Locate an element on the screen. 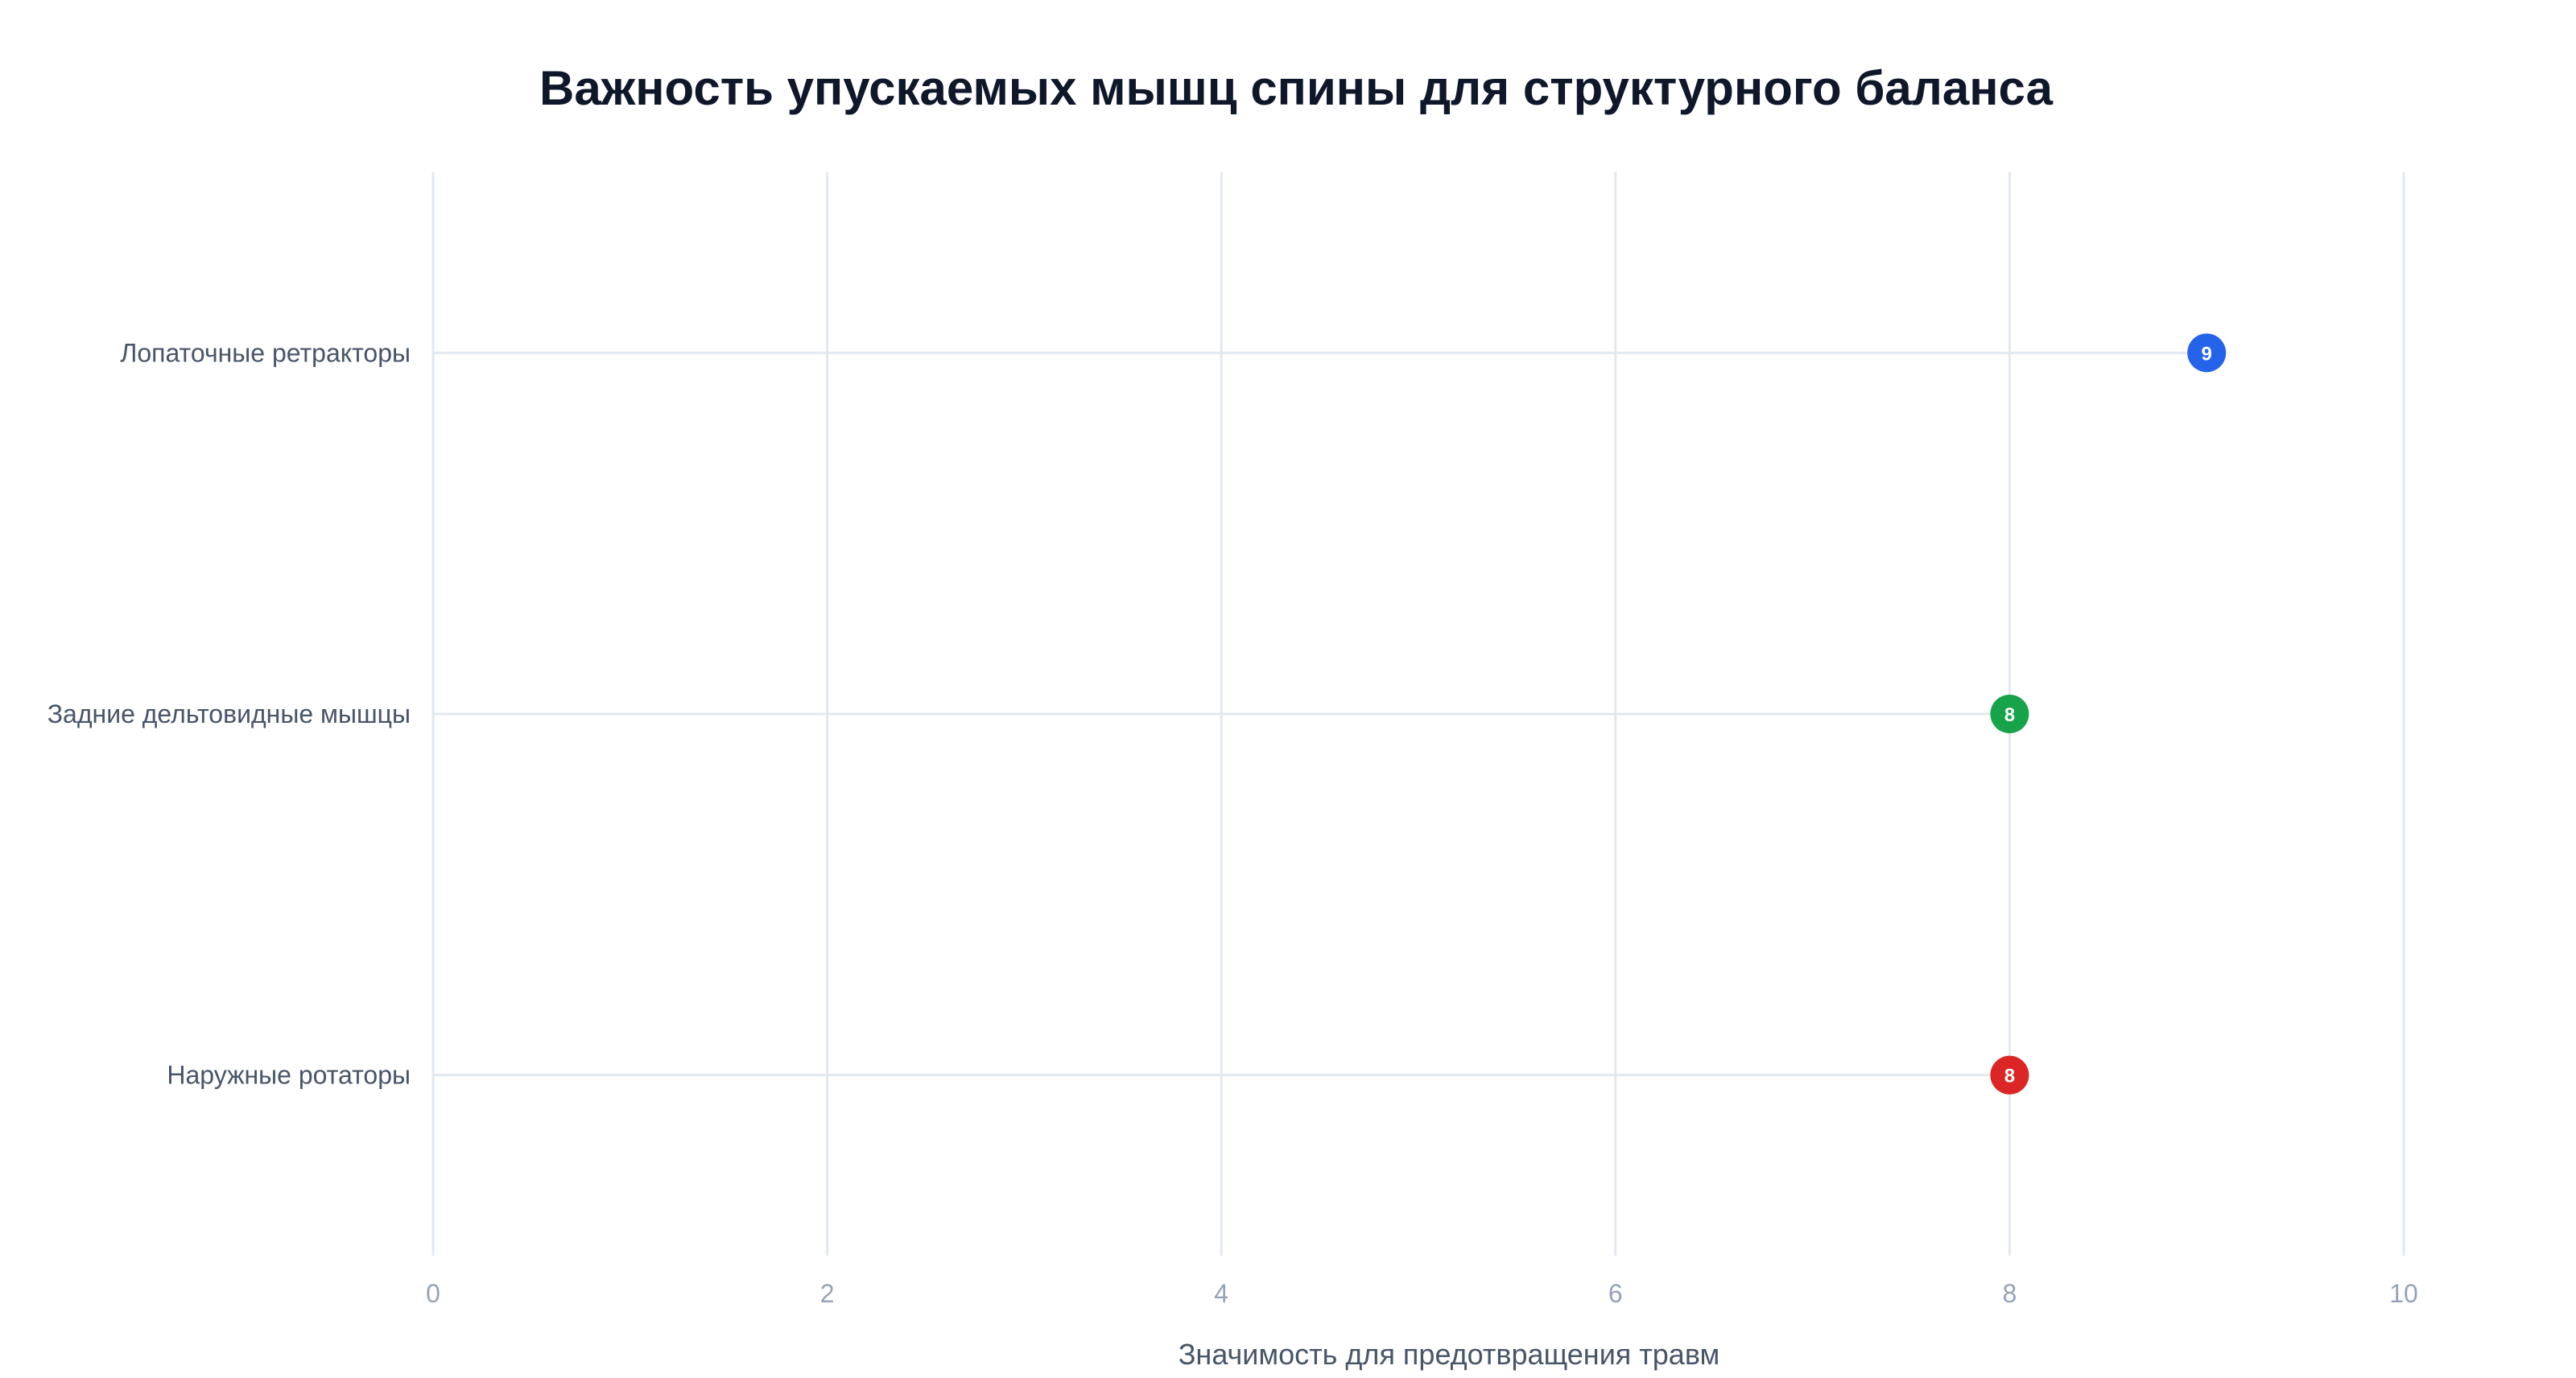 The width and height of the screenshot is (2576, 1378). category-label: Задние дельтовидные мышцы is located at coordinates (229, 713).